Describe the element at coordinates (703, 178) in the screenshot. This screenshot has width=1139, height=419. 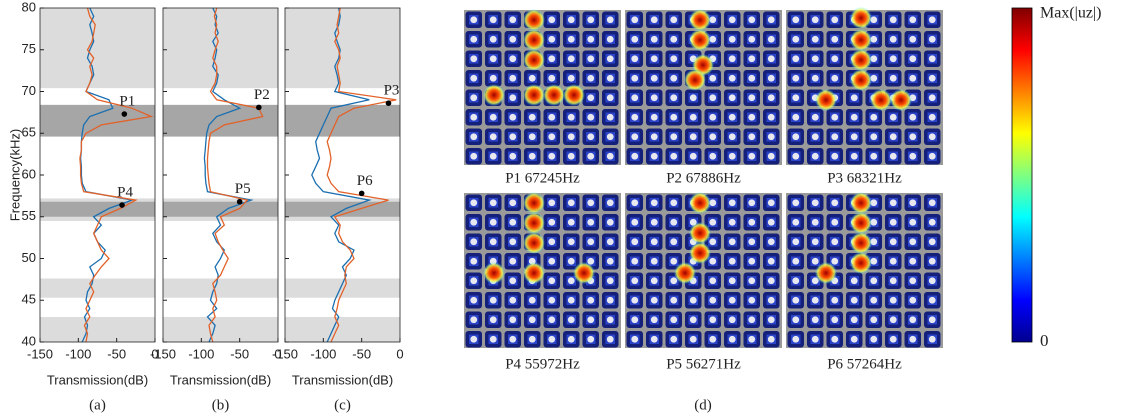
I see `mode-caption: P2 67886Hz` at that location.